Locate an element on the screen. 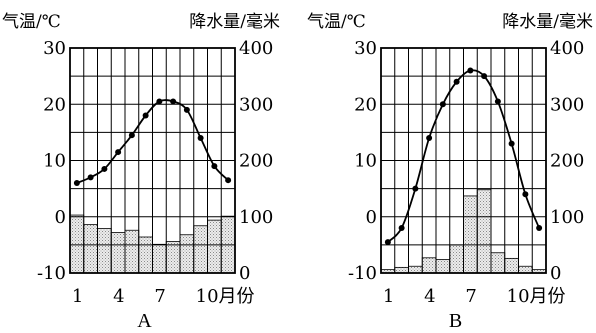 The width and height of the screenshot is (596, 333). temperature-curve is located at coordinates (463, 156).